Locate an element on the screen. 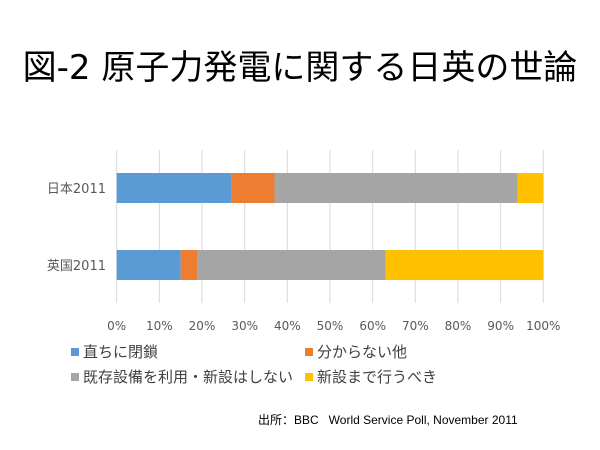 This screenshot has height=450, width=600. legend-label: 分からない他 is located at coordinates (362, 352).